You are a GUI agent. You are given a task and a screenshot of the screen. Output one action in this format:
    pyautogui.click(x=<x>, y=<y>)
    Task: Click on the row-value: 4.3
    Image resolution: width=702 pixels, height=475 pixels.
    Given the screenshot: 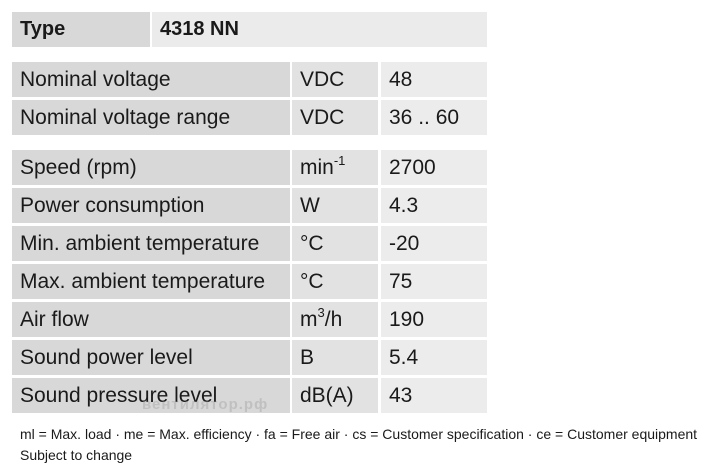 What is the action you would take?
    pyautogui.click(x=434, y=205)
    